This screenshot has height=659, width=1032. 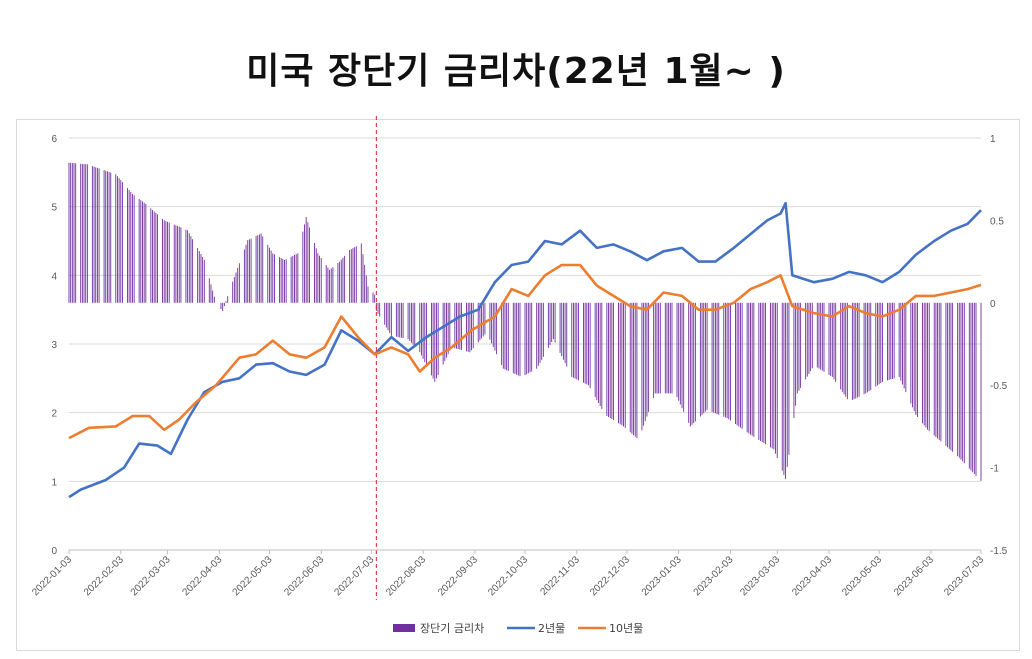 I want to click on x-tick-label: 2023-03-03, so click(x=760, y=576).